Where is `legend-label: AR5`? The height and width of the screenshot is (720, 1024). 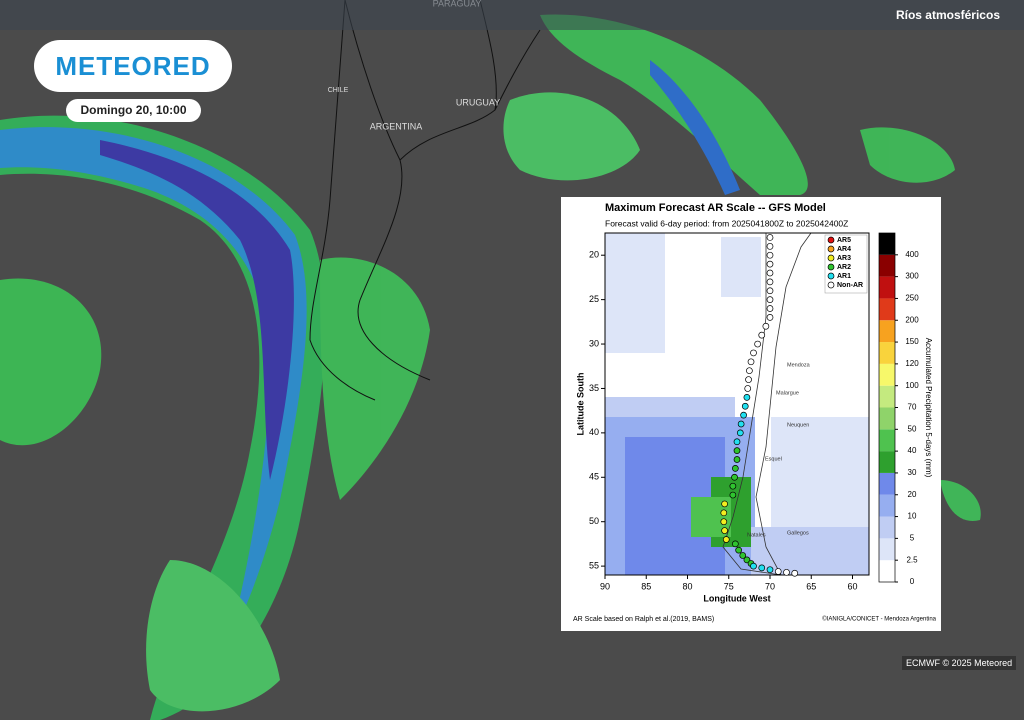 legend-label: AR5 is located at coordinates (844, 240).